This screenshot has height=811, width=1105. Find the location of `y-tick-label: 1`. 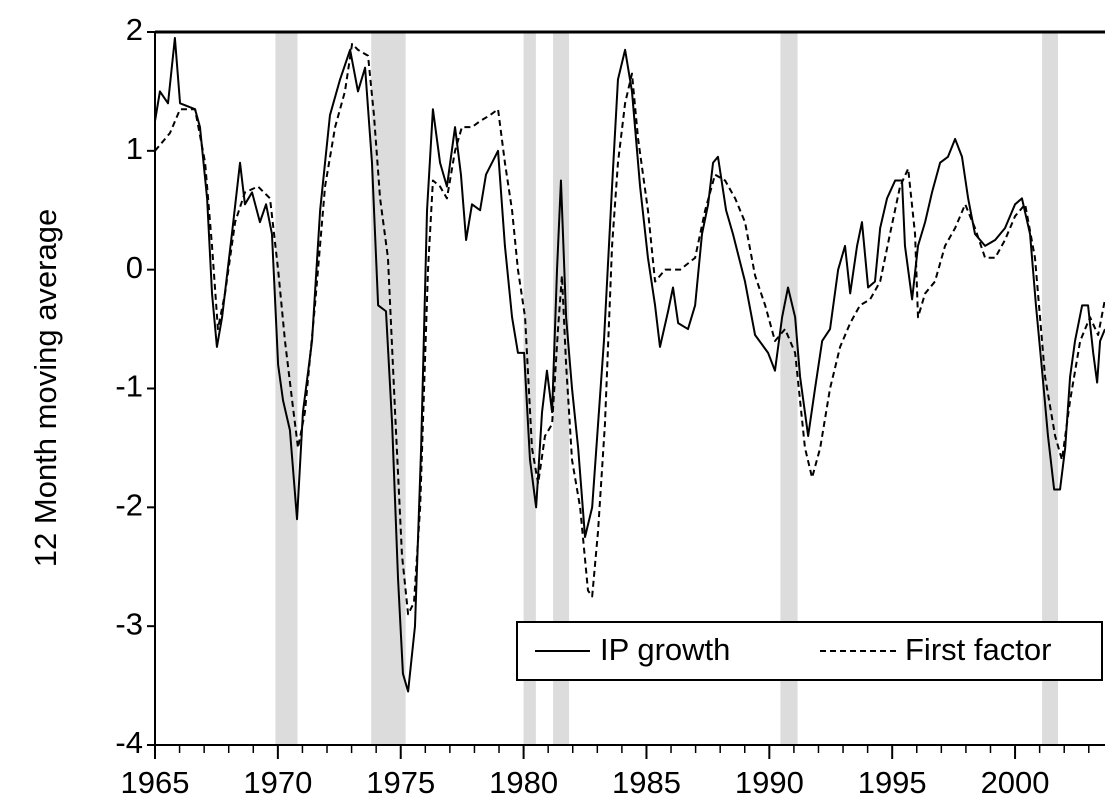

y-tick-label: 1 is located at coordinates (134, 148).